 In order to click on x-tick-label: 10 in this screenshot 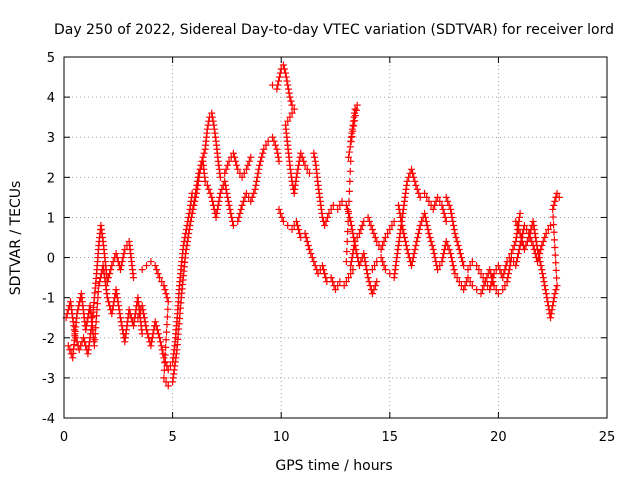, I will do `click(281, 437)`.